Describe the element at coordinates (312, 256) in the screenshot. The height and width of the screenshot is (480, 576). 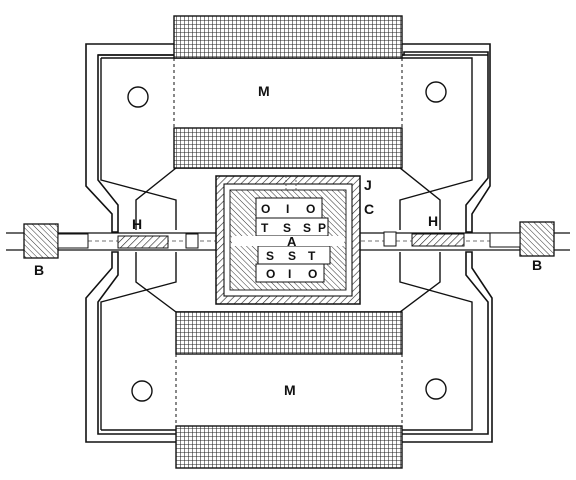
I see `label-lower-t: T` at that location.